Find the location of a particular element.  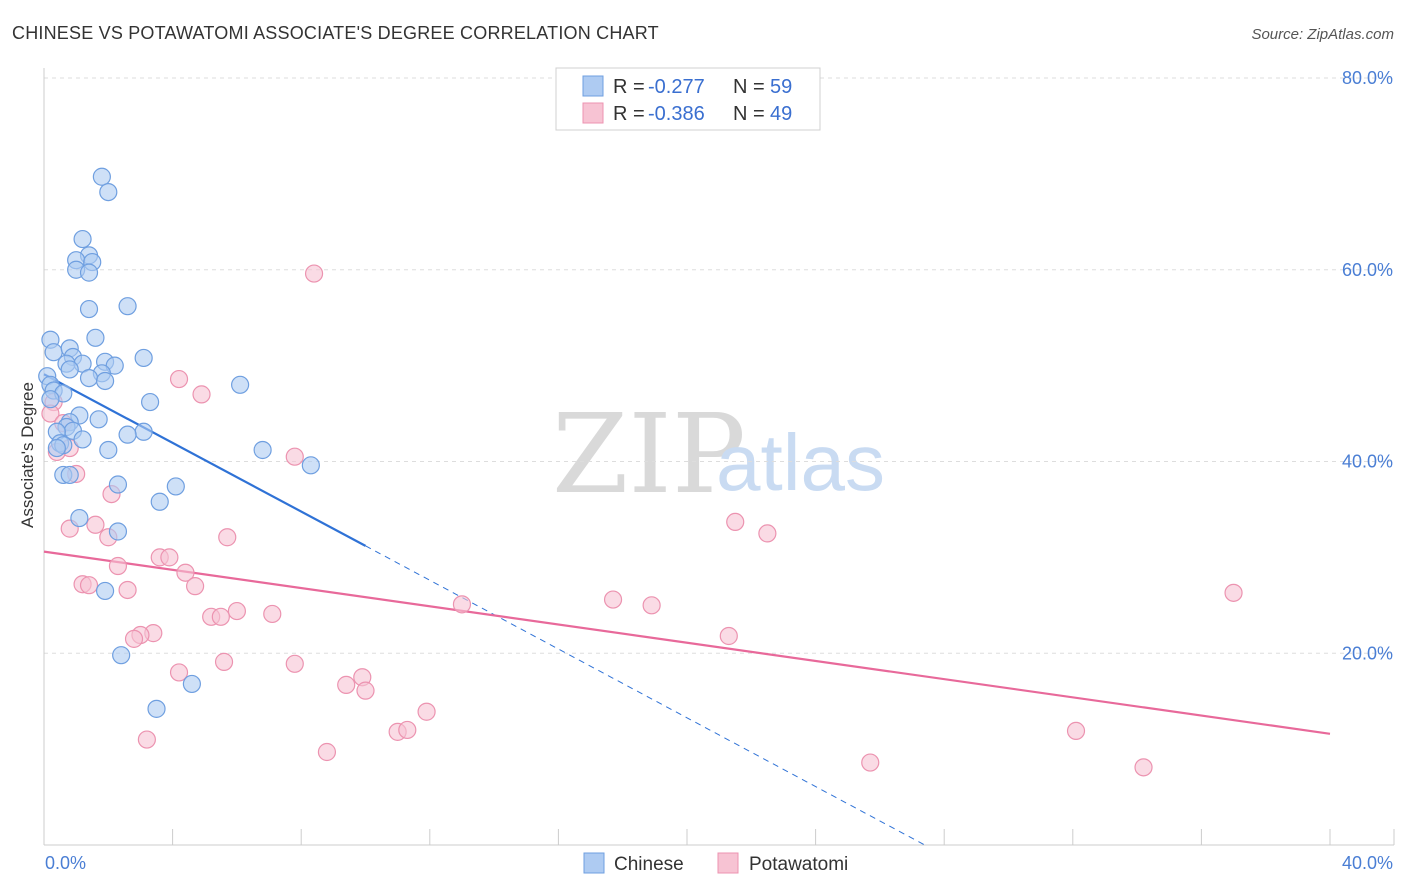

source-label: Source: ZipAtlas.com is located at coordinates (1322, 34).